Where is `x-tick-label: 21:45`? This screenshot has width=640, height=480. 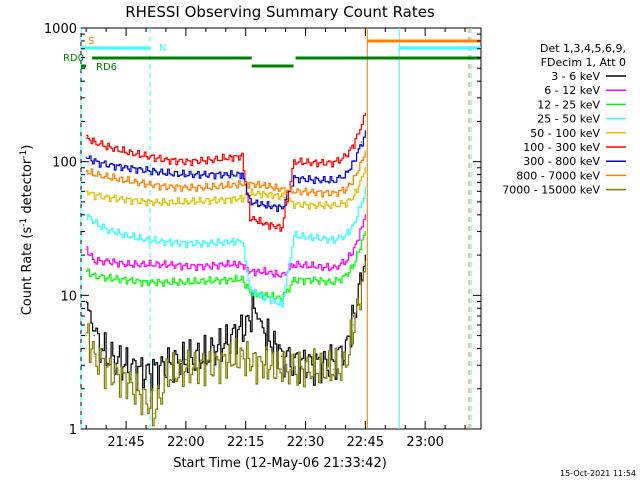
x-tick-label: 21:45 is located at coordinates (125, 442).